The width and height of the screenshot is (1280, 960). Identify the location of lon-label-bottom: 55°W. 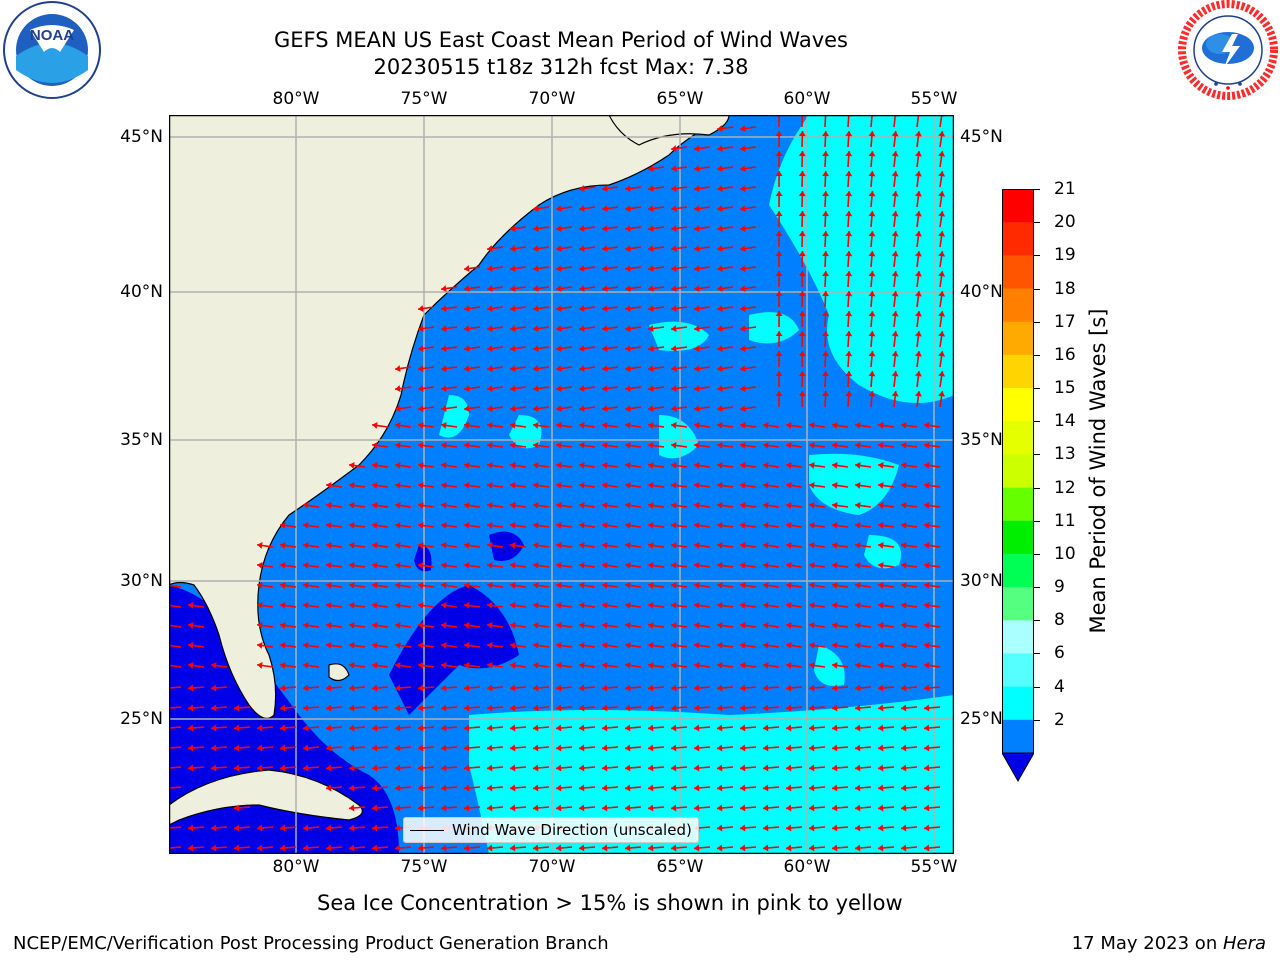
(934, 867).